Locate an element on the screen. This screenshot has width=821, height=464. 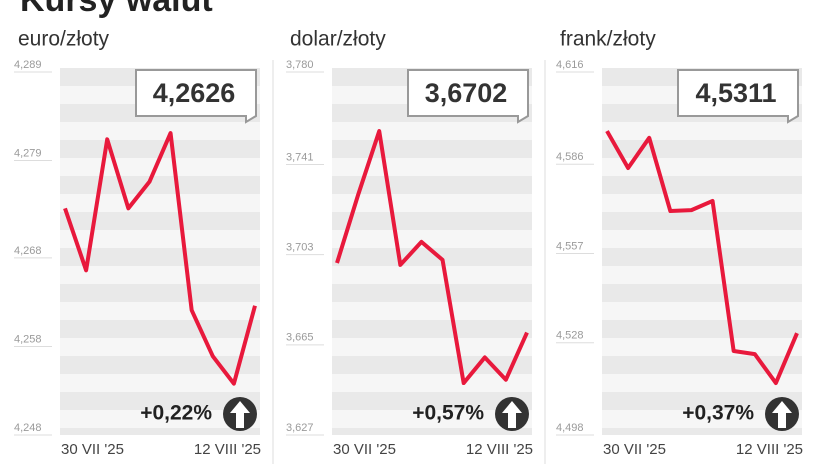
y-tick-label: 3,741 is located at coordinates (300, 157).